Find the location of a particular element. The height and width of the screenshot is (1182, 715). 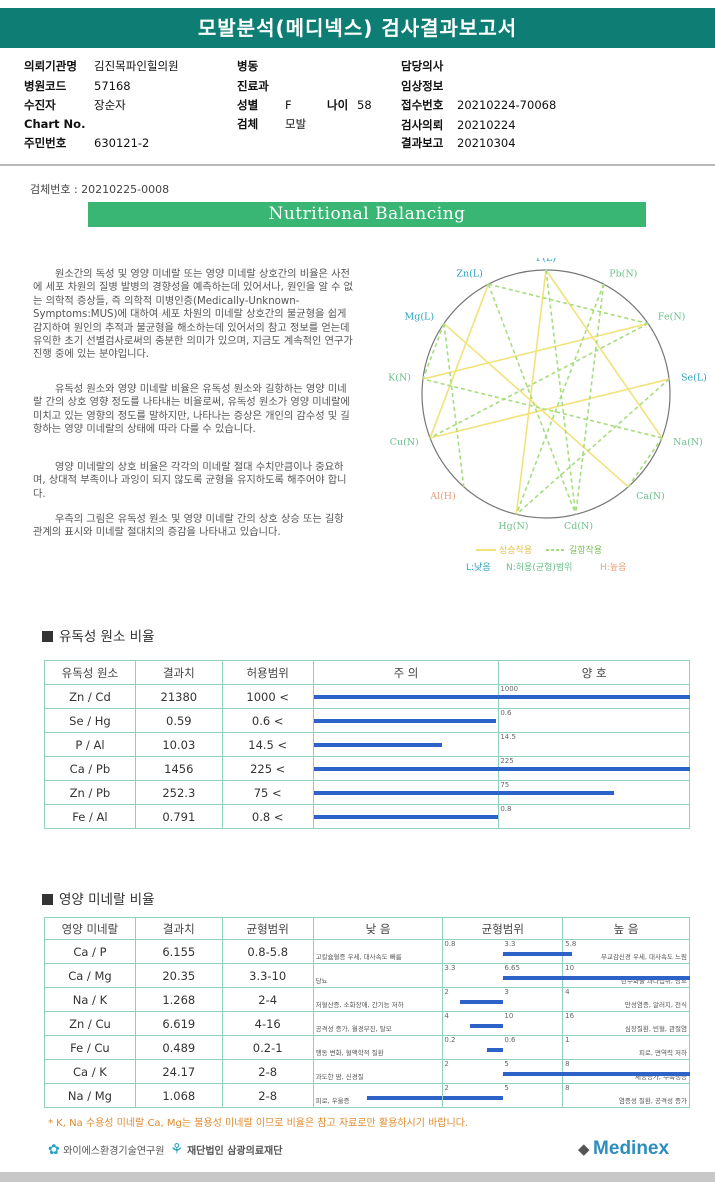

toxic-range: 0.8 < is located at coordinates (267, 816).